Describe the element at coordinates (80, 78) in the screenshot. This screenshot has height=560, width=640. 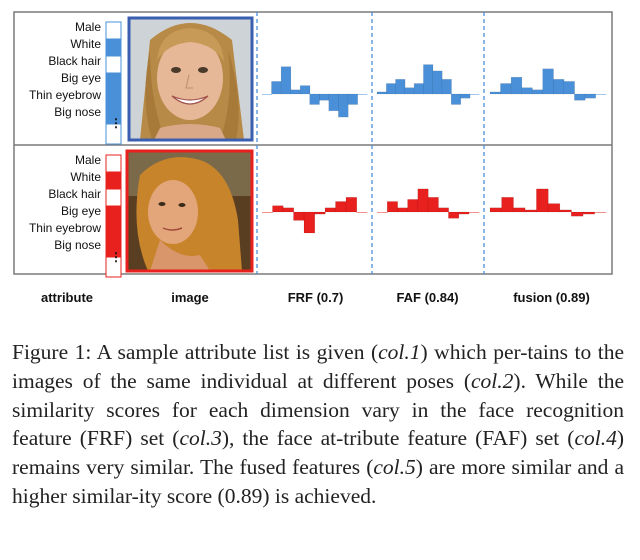
I see `attribute-label: Big eye` at that location.